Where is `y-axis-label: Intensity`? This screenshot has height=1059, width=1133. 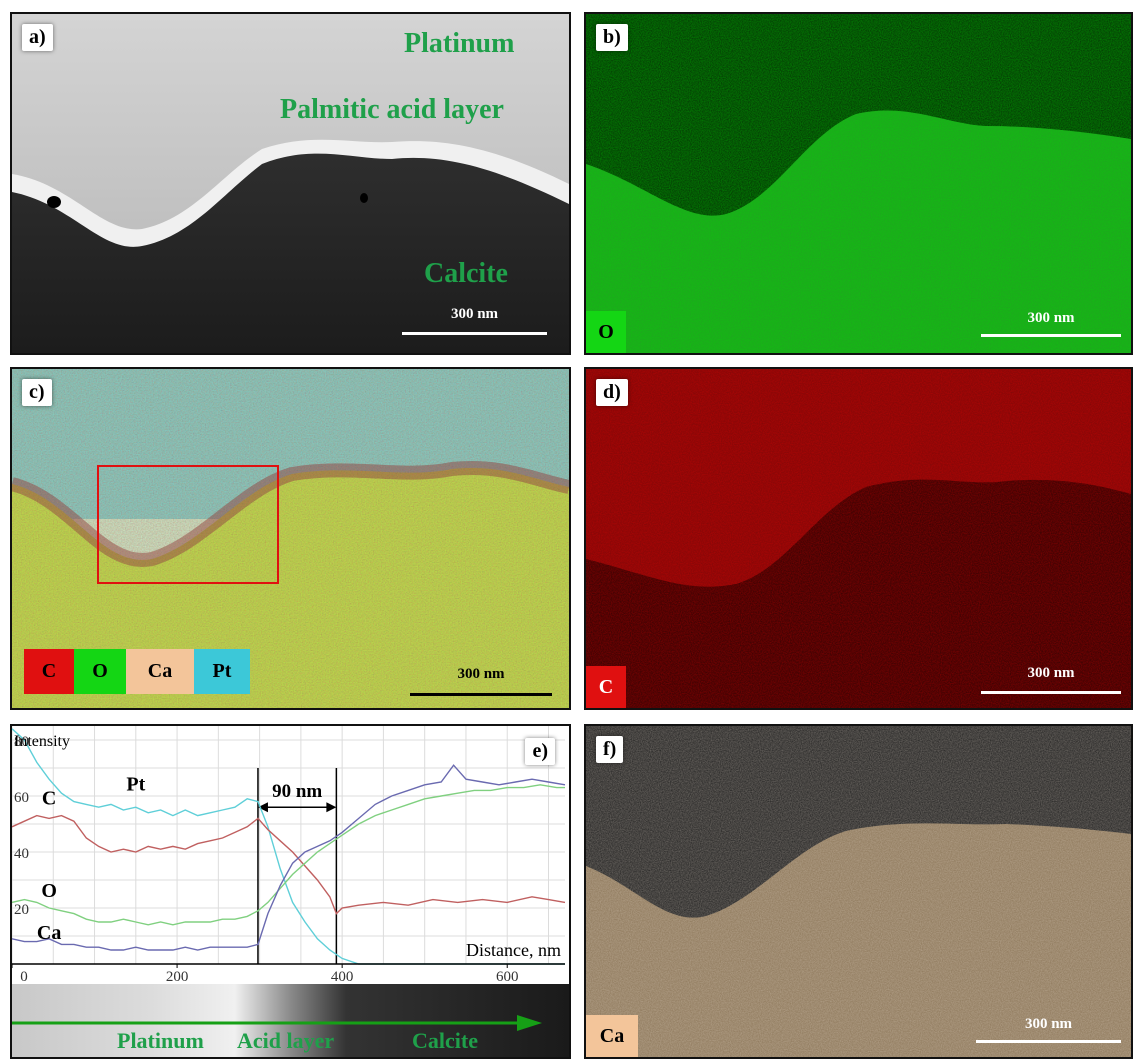
y-axis-label: Intensity is located at coordinates (42, 741).